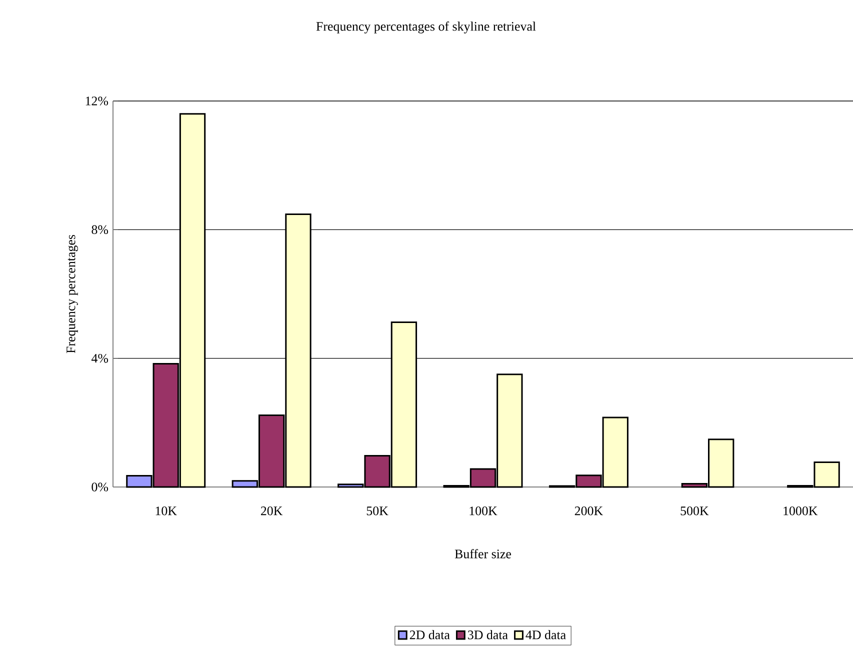  I want to click on legend-label: 2D data, so click(430, 635).